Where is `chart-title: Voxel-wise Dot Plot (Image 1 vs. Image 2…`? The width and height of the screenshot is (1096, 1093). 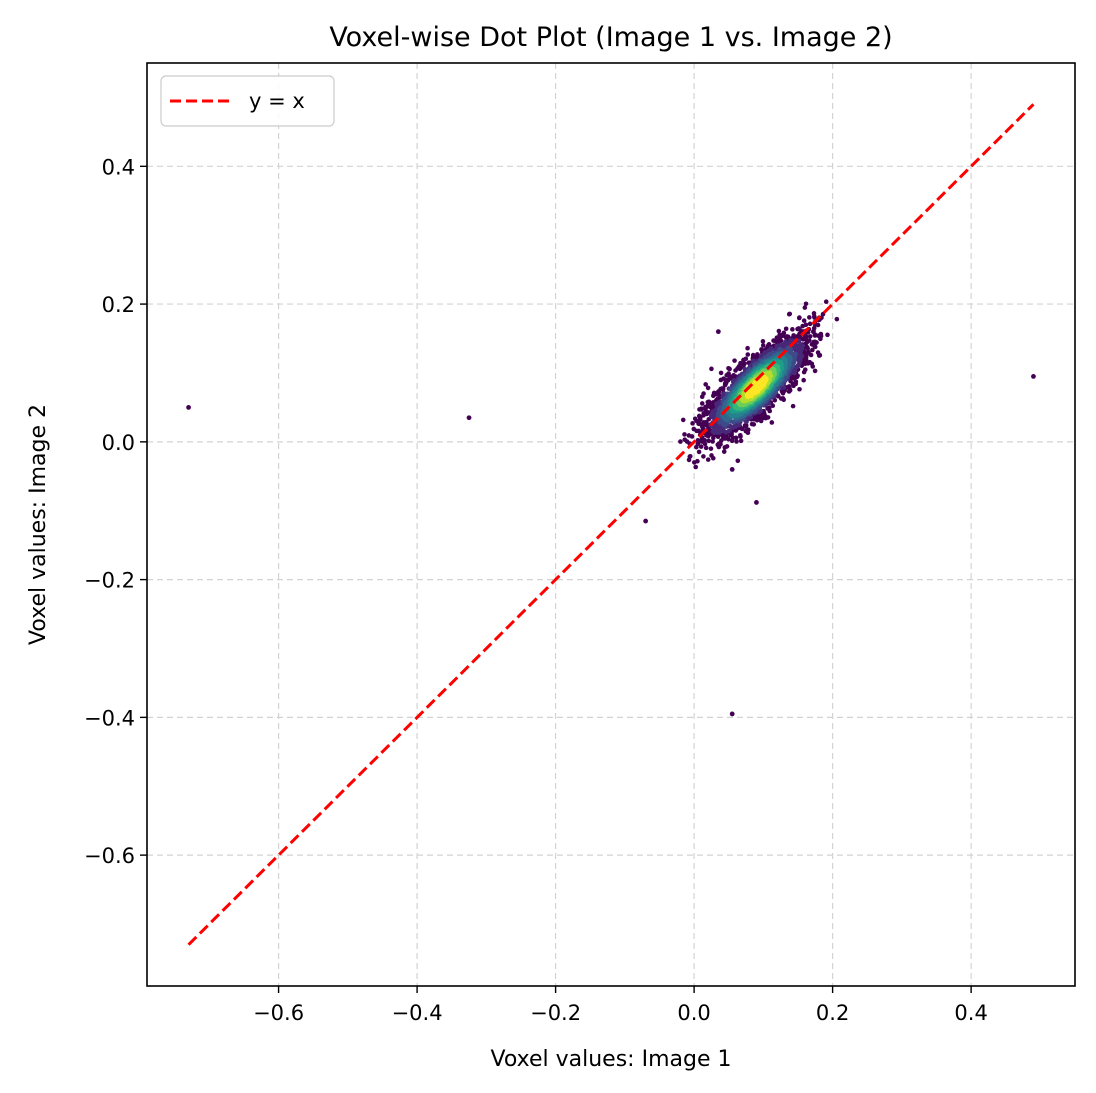
chart-title: Voxel-wise Dot Plot (Image 1 vs. Image 2… is located at coordinates (610, 37).